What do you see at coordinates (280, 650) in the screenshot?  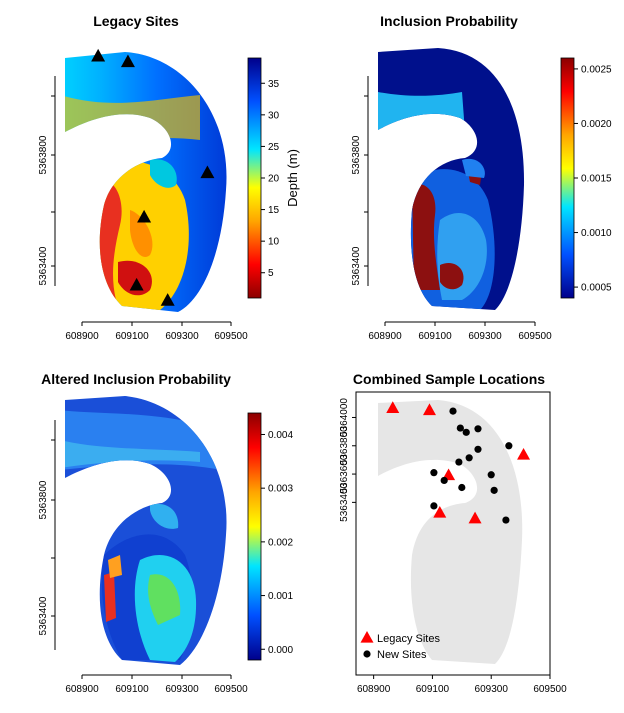 I see `colorbar-tick-label: 0.000` at bounding box center [280, 650].